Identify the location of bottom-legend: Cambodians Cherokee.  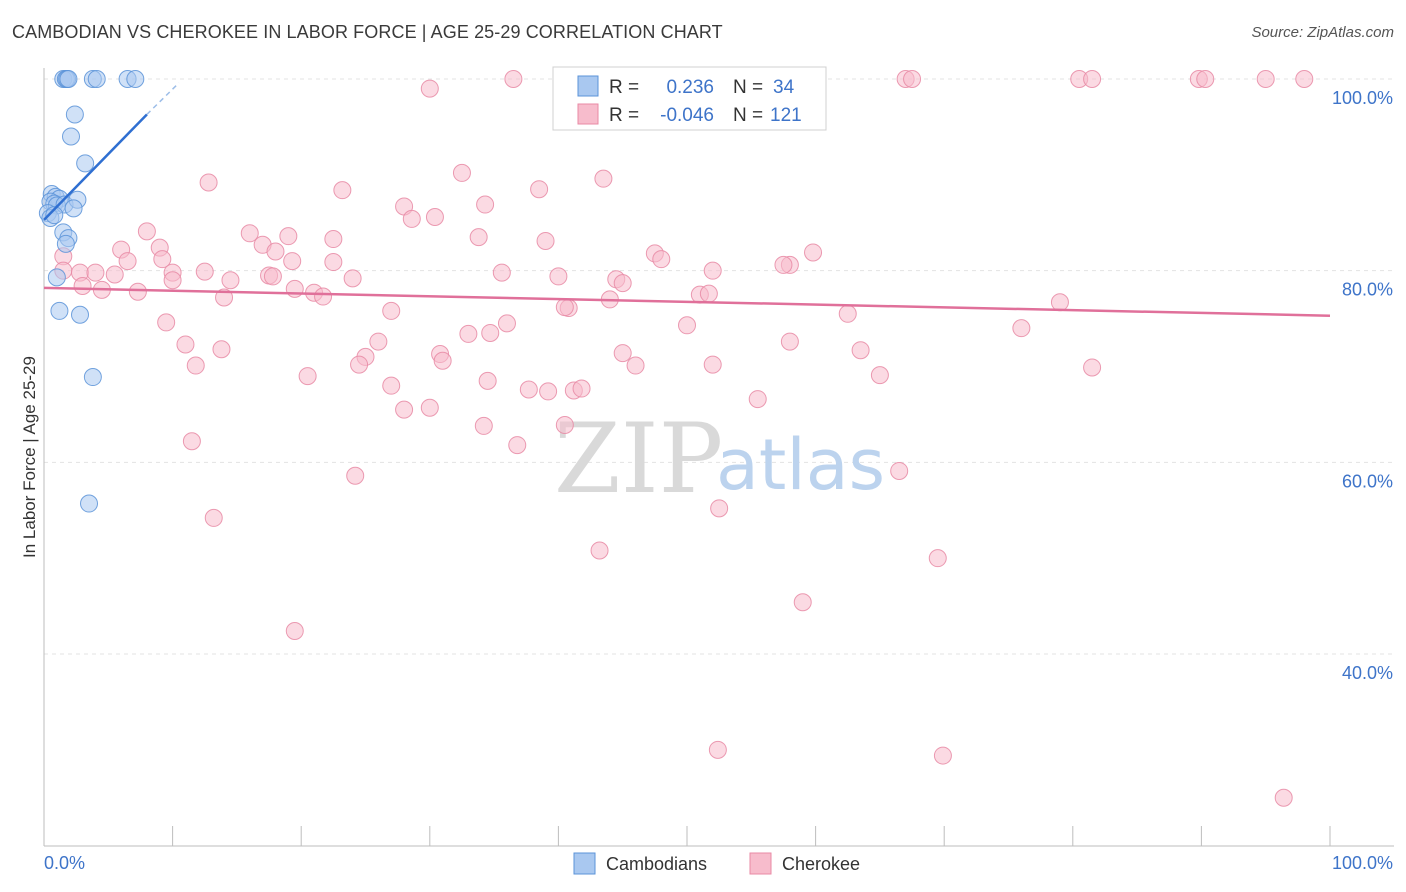
(716, 863).